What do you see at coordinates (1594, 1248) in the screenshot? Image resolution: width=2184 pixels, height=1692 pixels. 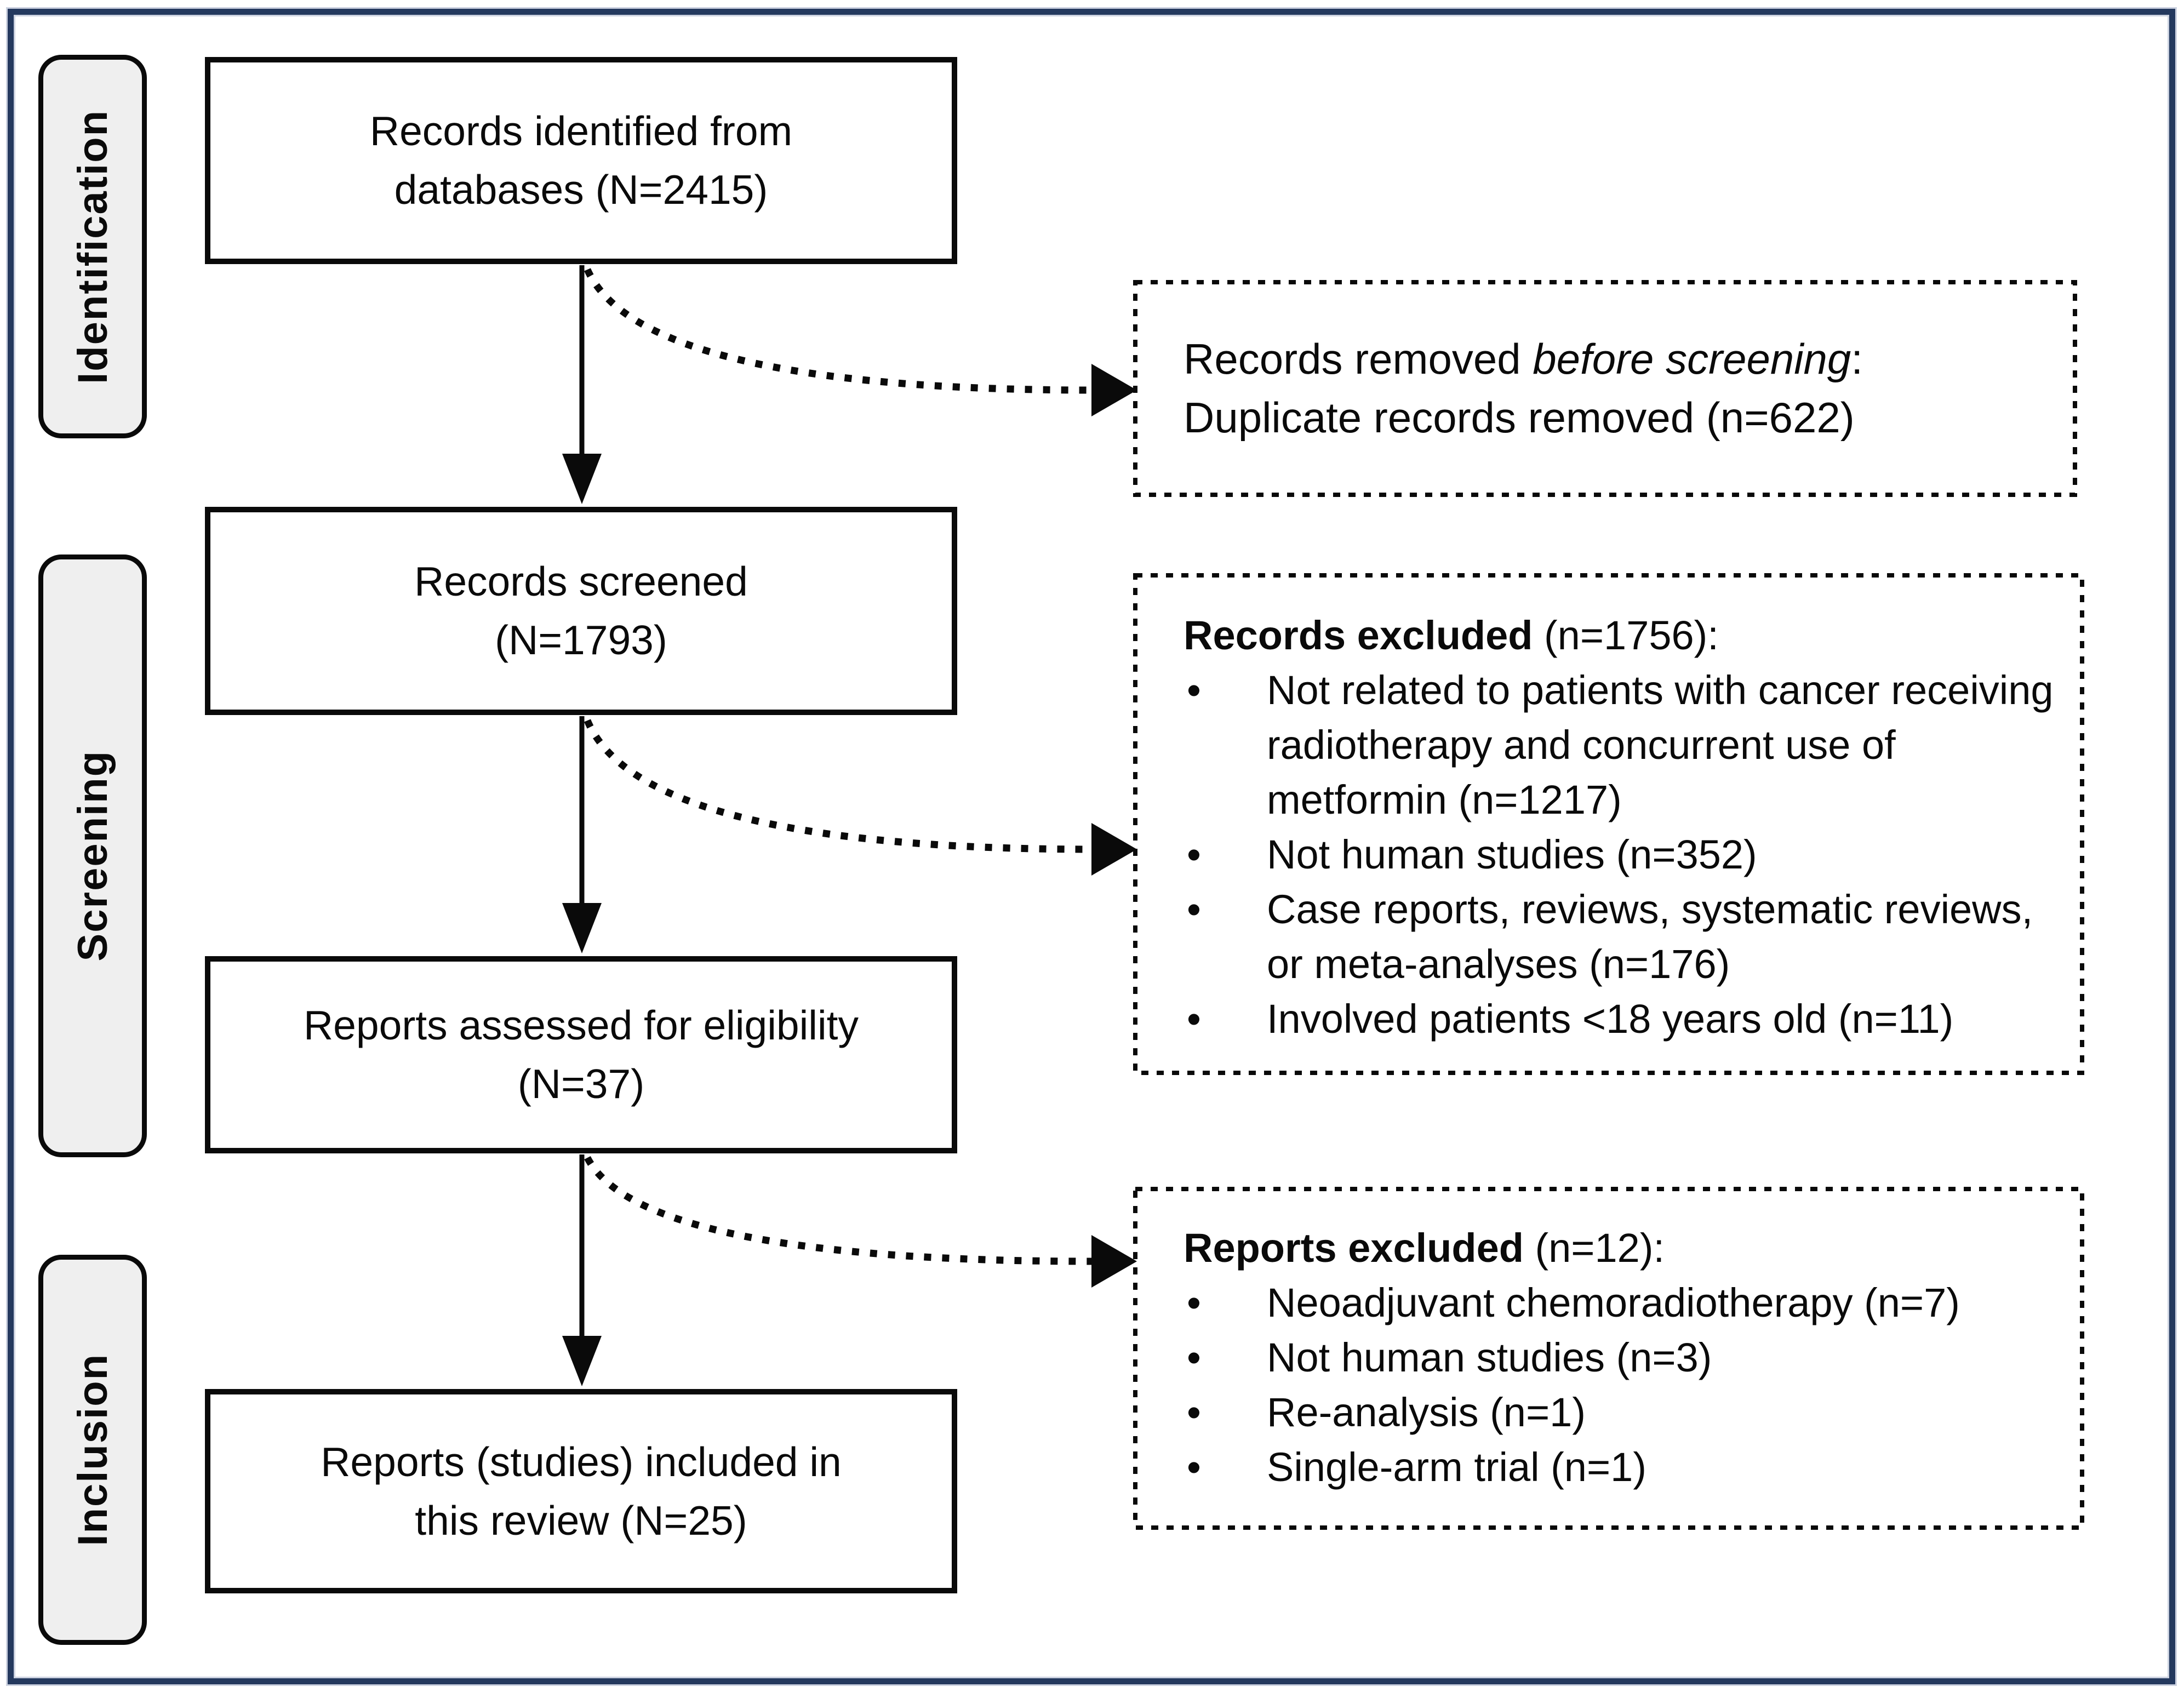 I see `reports-excluded-title-rest: (n=12):` at bounding box center [1594, 1248].